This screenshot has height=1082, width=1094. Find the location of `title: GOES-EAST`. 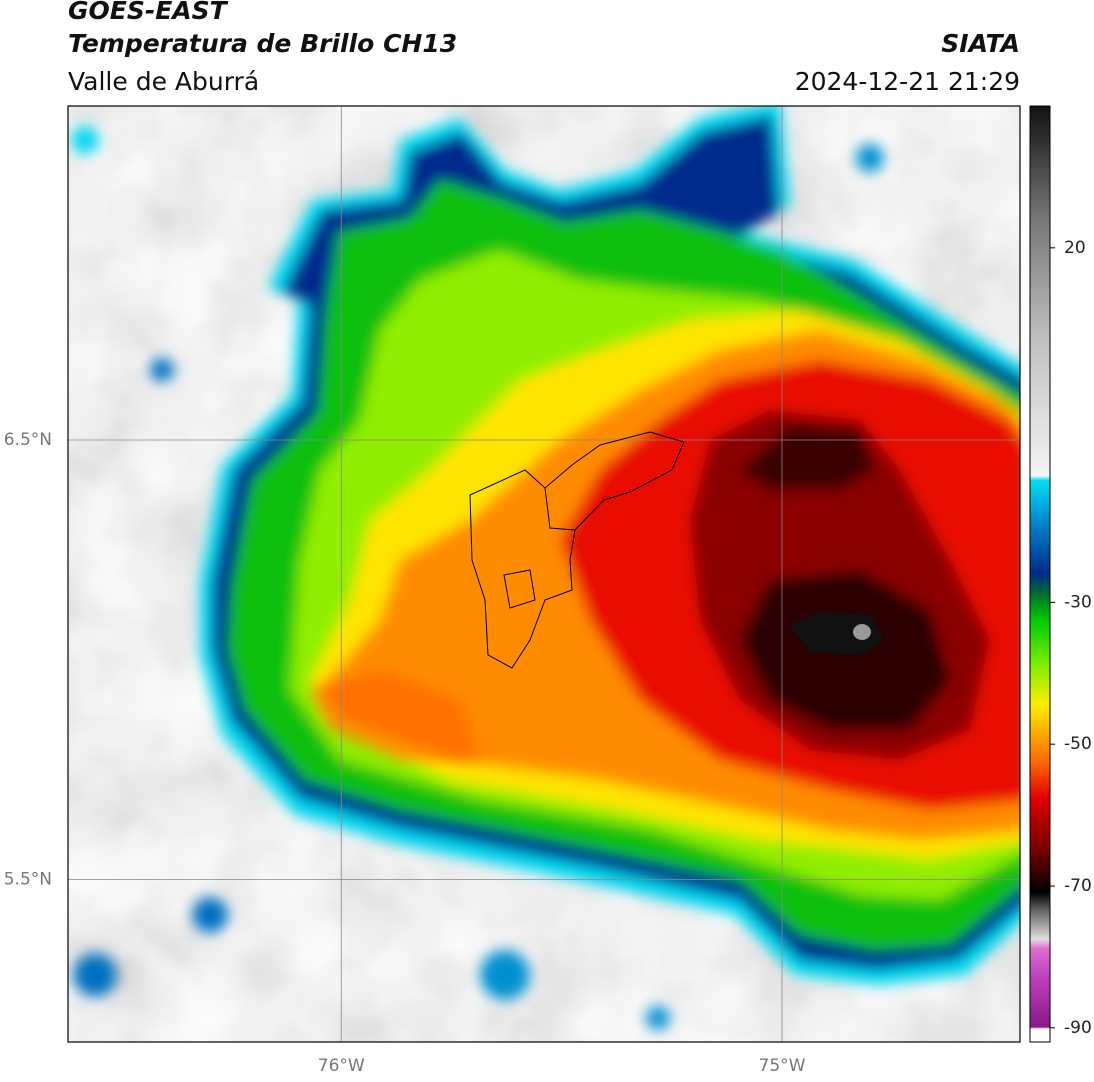

title: GOES-EAST is located at coordinates (148, 12).